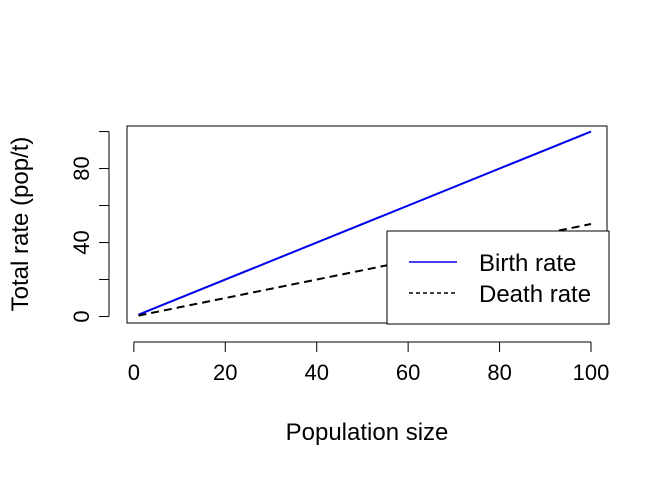  Describe the element at coordinates (499, 372) in the screenshot. I see `x-tick-label: 80` at that location.